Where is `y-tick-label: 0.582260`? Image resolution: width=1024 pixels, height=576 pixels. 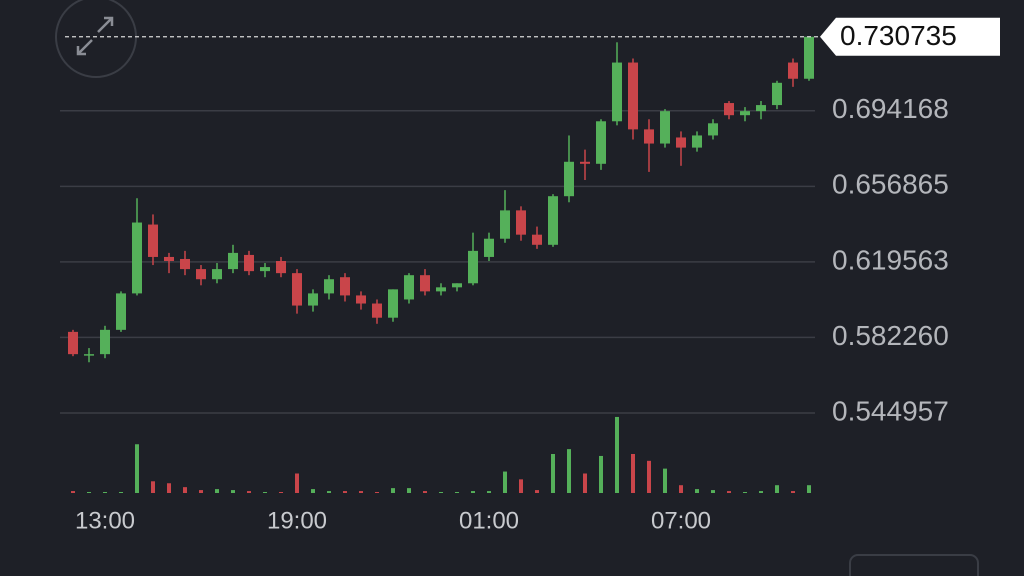
y-tick-label: 0.582260 is located at coordinates (890, 335).